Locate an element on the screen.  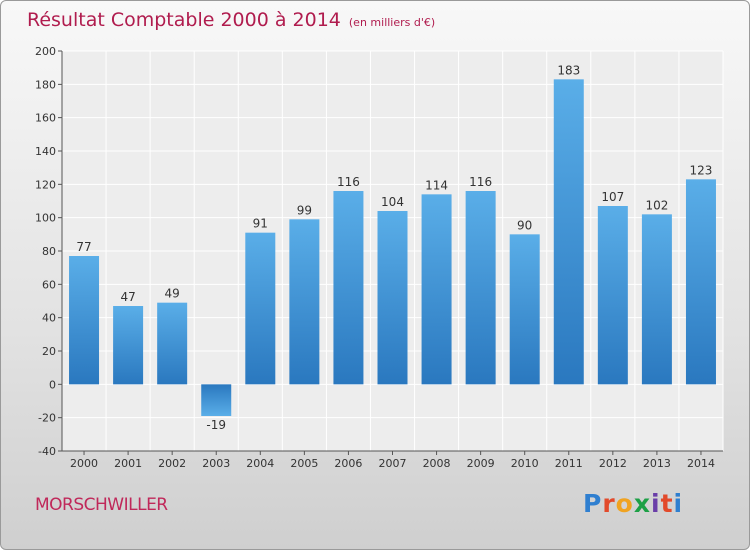
x-tick-label: 2006 is located at coordinates (348, 463).